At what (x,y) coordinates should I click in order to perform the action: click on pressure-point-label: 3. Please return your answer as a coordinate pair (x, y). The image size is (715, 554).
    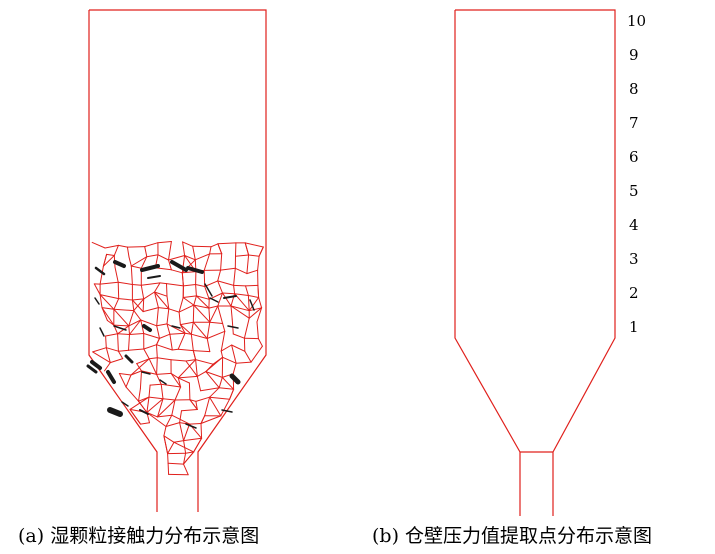
    Looking at the image, I should click on (634, 259).